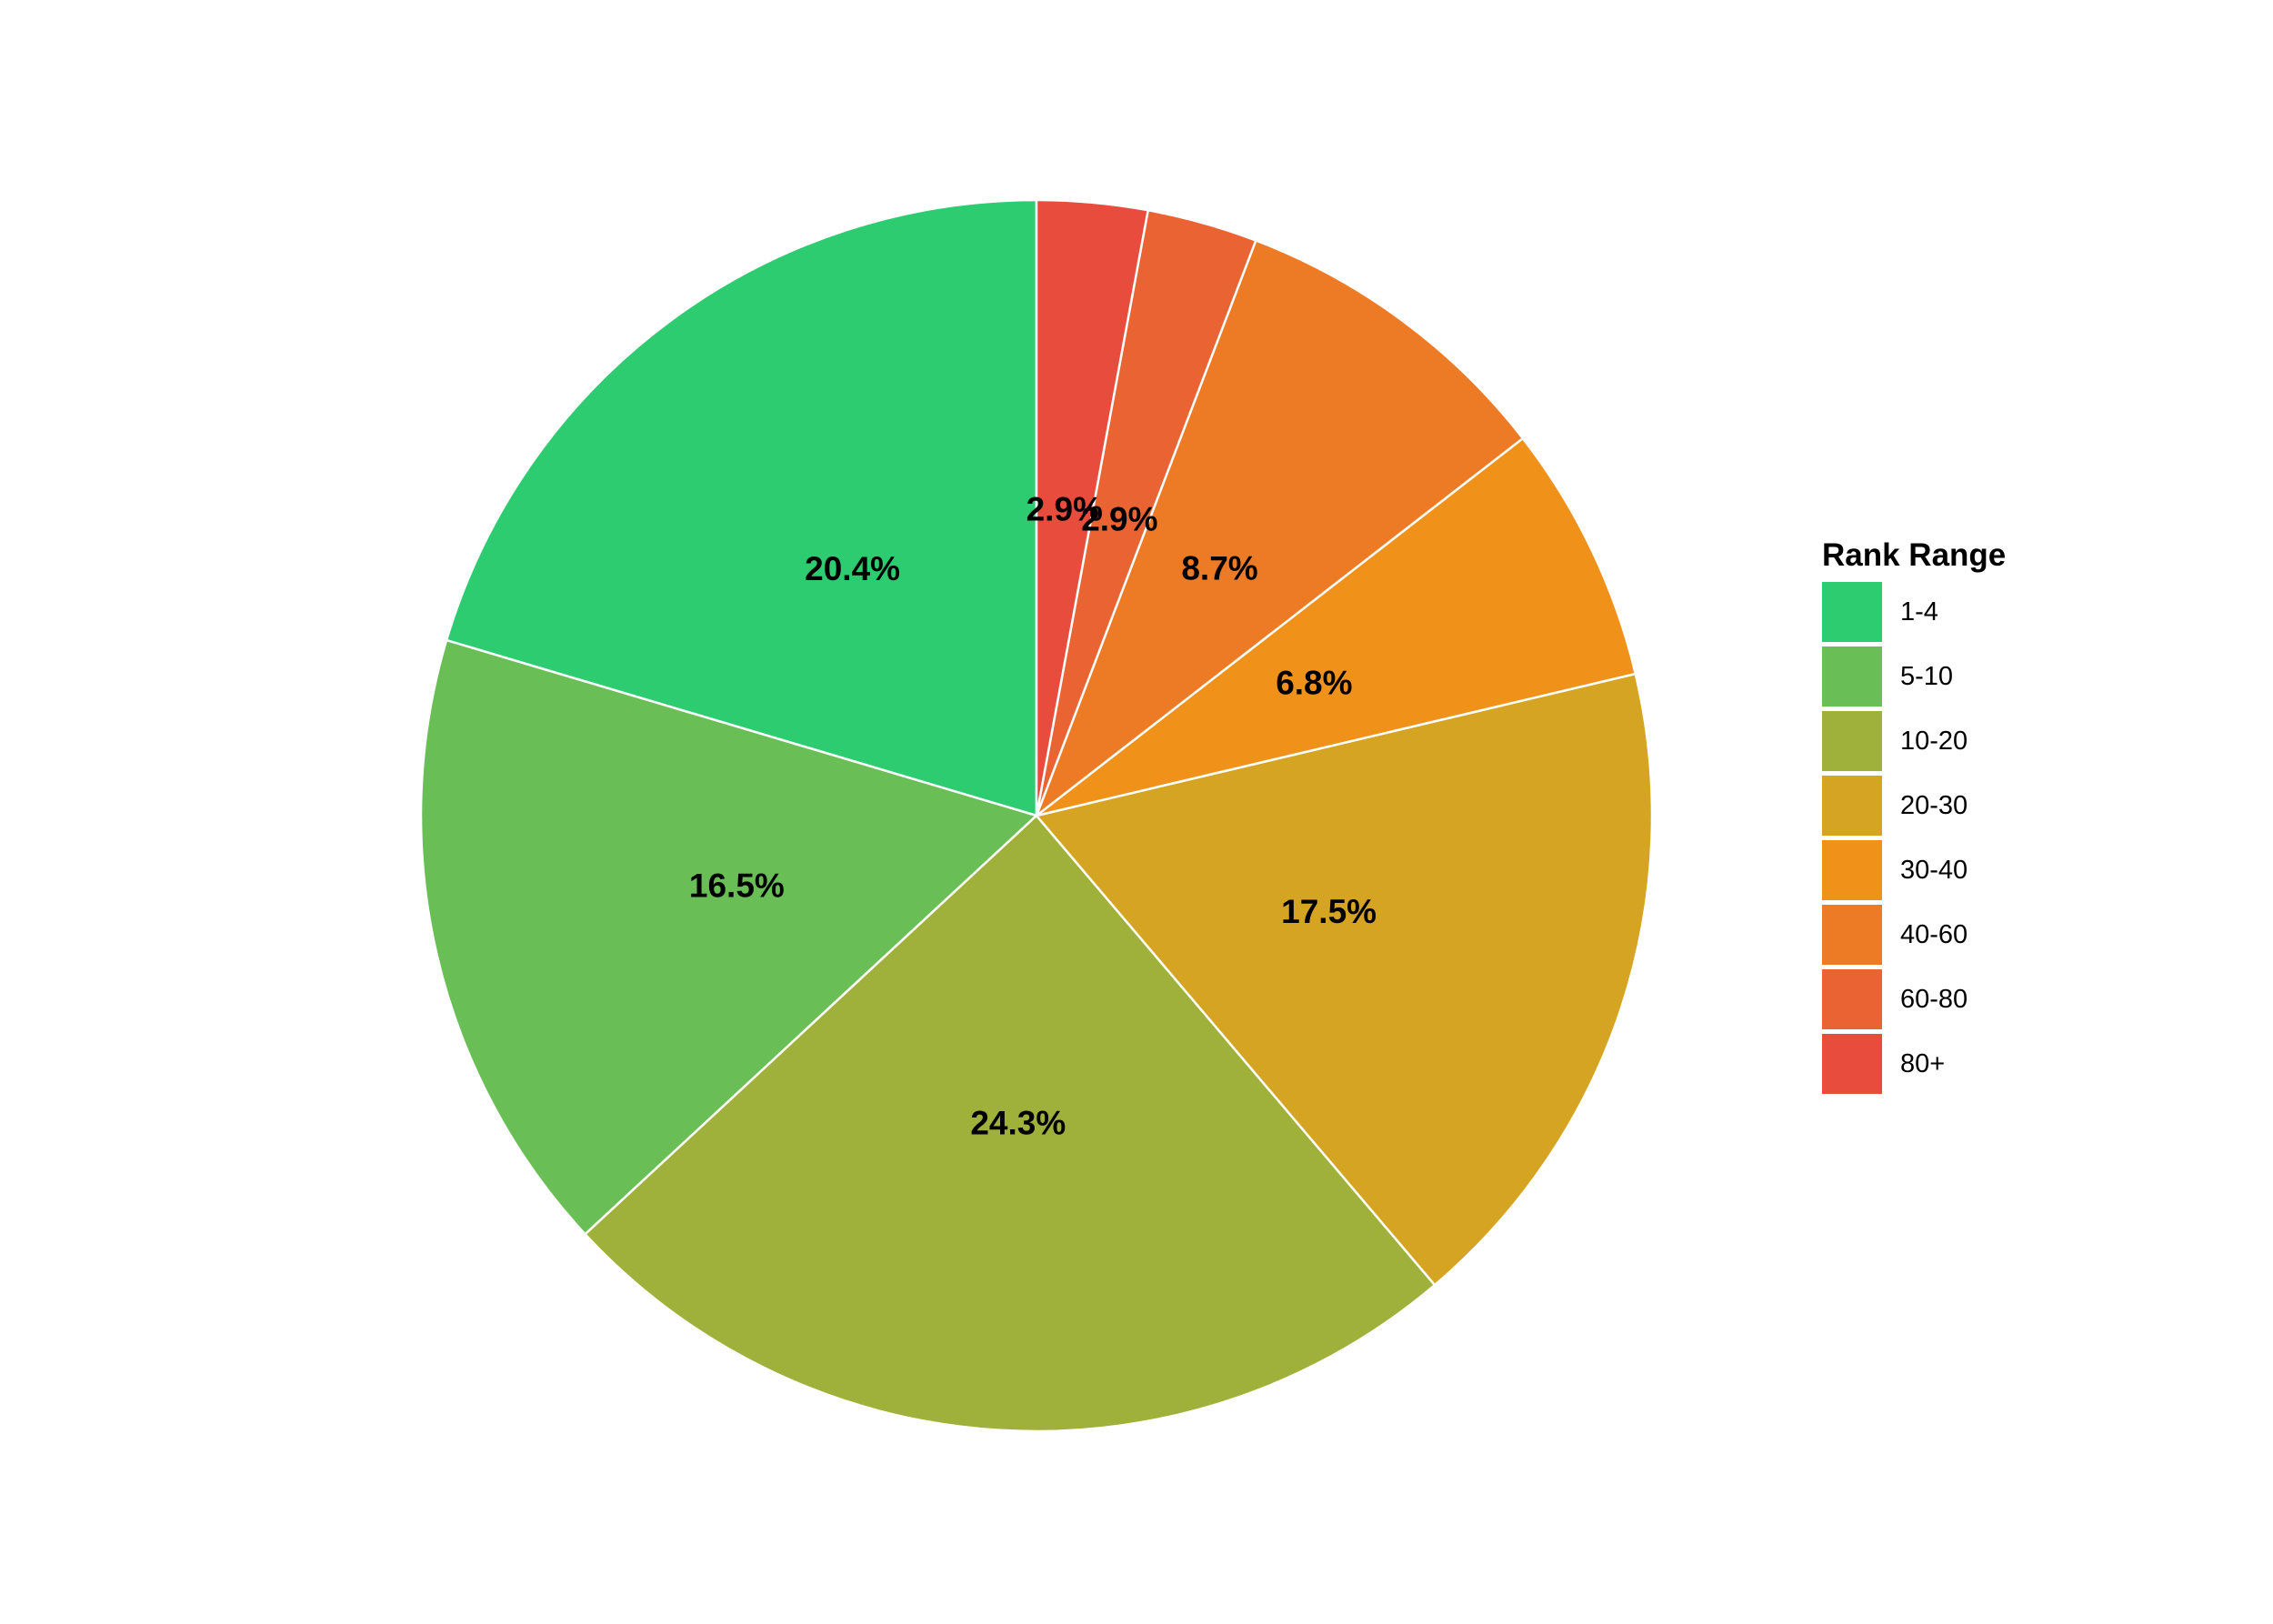 Image resolution: width=2273 pixels, height=1624 pixels. I want to click on legend-items: 1-4 5-10 10-20 20-30 30-40 40-60 60-80 80+, so click(1895, 838).